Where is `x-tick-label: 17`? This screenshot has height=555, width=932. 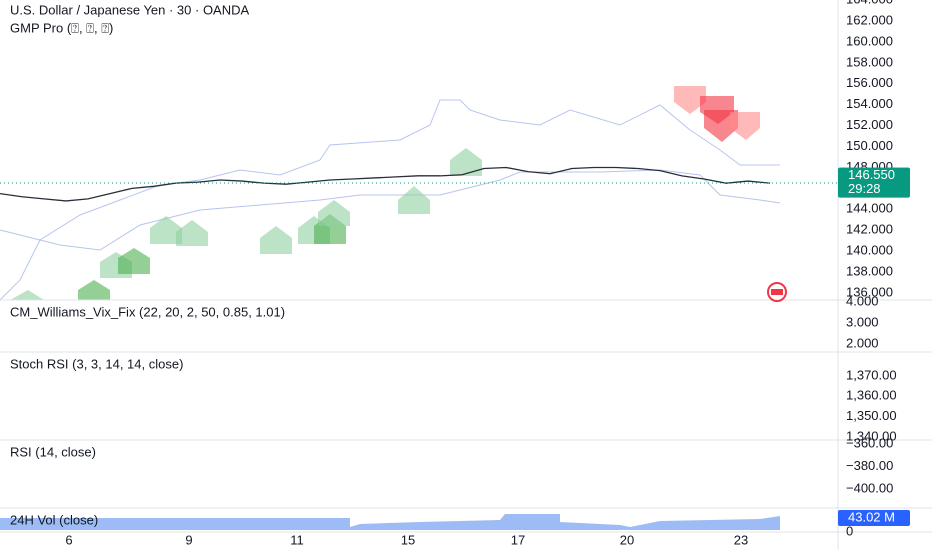
x-tick-label: 17 is located at coordinates (518, 539).